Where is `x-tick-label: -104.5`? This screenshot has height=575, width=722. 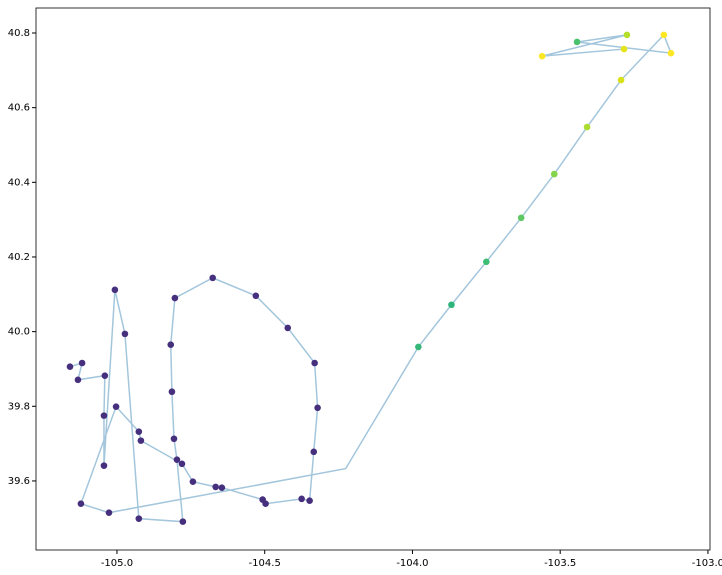
x-tick-label: -104.5 is located at coordinates (265, 563).